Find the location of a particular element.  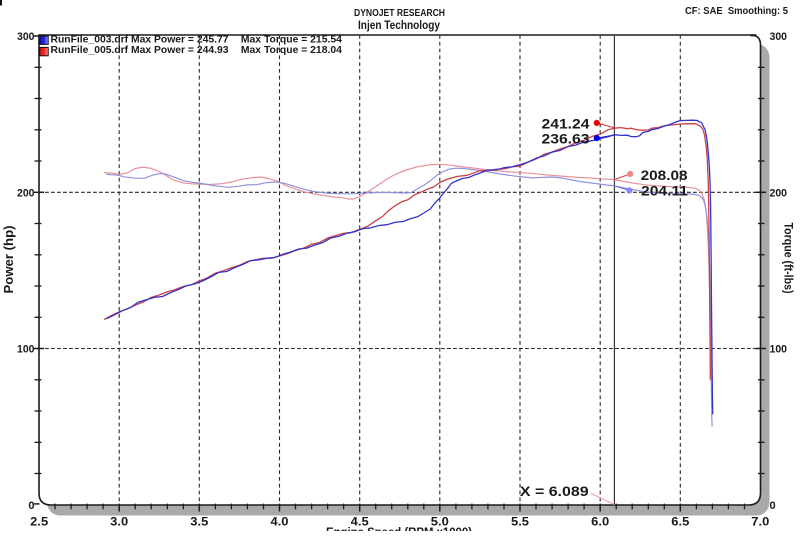

svg-text: 2.5 is located at coordinates (39, 521).